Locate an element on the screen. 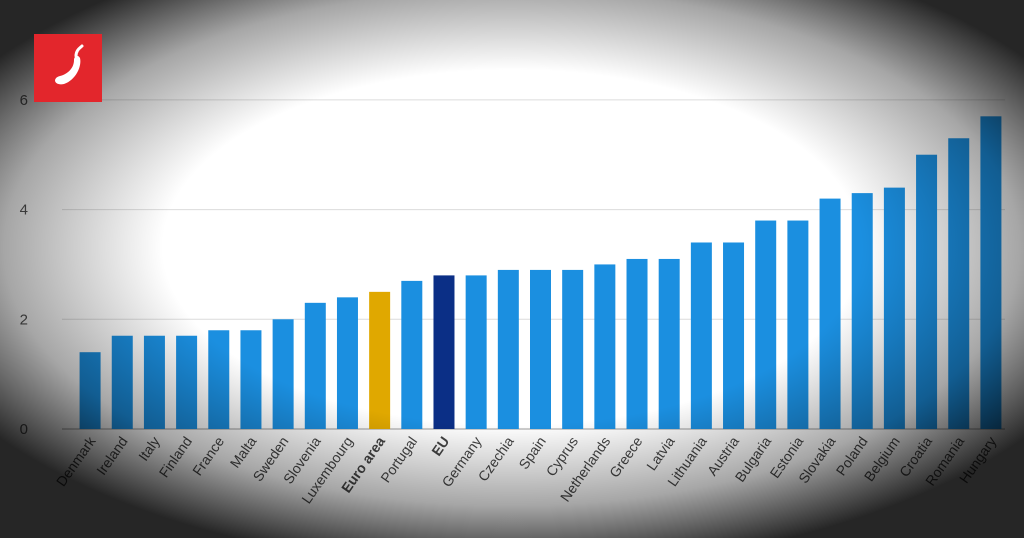 Image resolution: width=1024 pixels, height=538 pixels. bar-austria is located at coordinates (734, 335).